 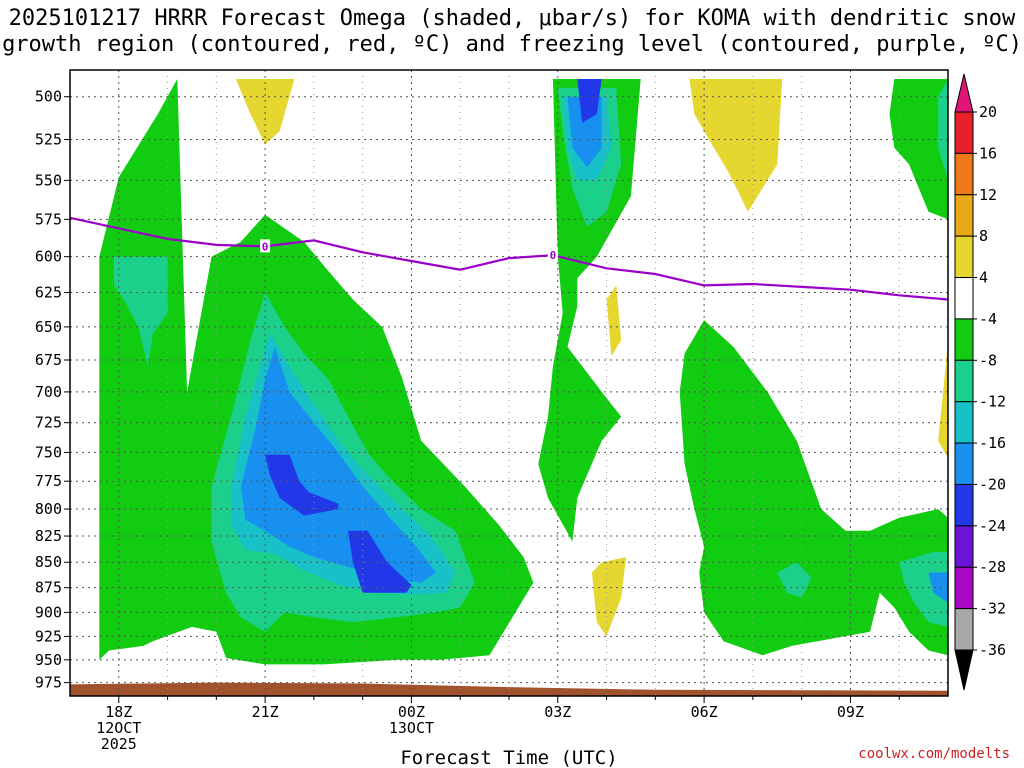 What do you see at coordinates (992, 484) in the screenshot?
I see `colorbar-label: -20` at bounding box center [992, 484].